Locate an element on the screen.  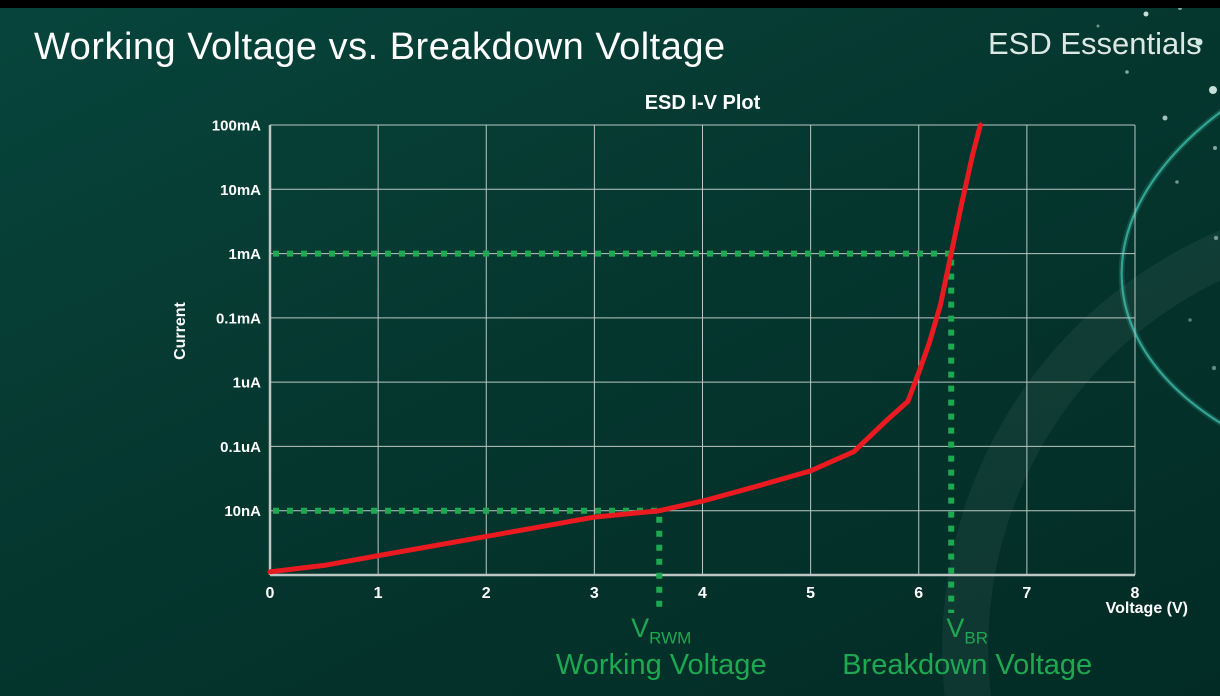
vrwm-symbol-letter: V is located at coordinates (640, 628).